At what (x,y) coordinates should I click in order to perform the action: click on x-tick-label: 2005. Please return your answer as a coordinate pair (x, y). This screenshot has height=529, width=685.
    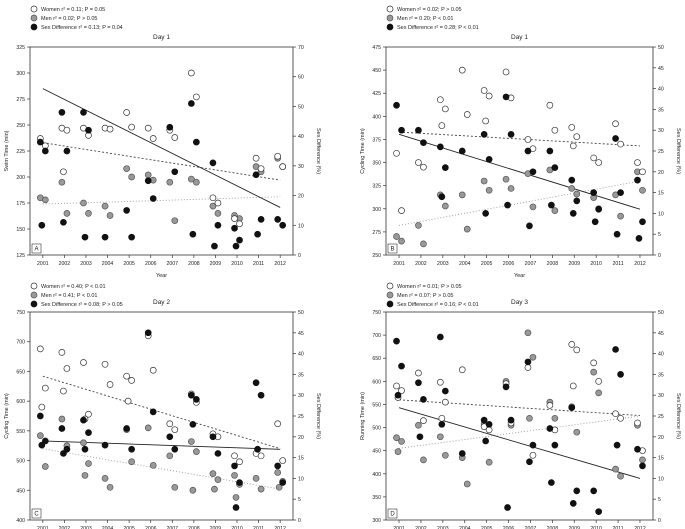
    Looking at the image, I should click on (487, 264).